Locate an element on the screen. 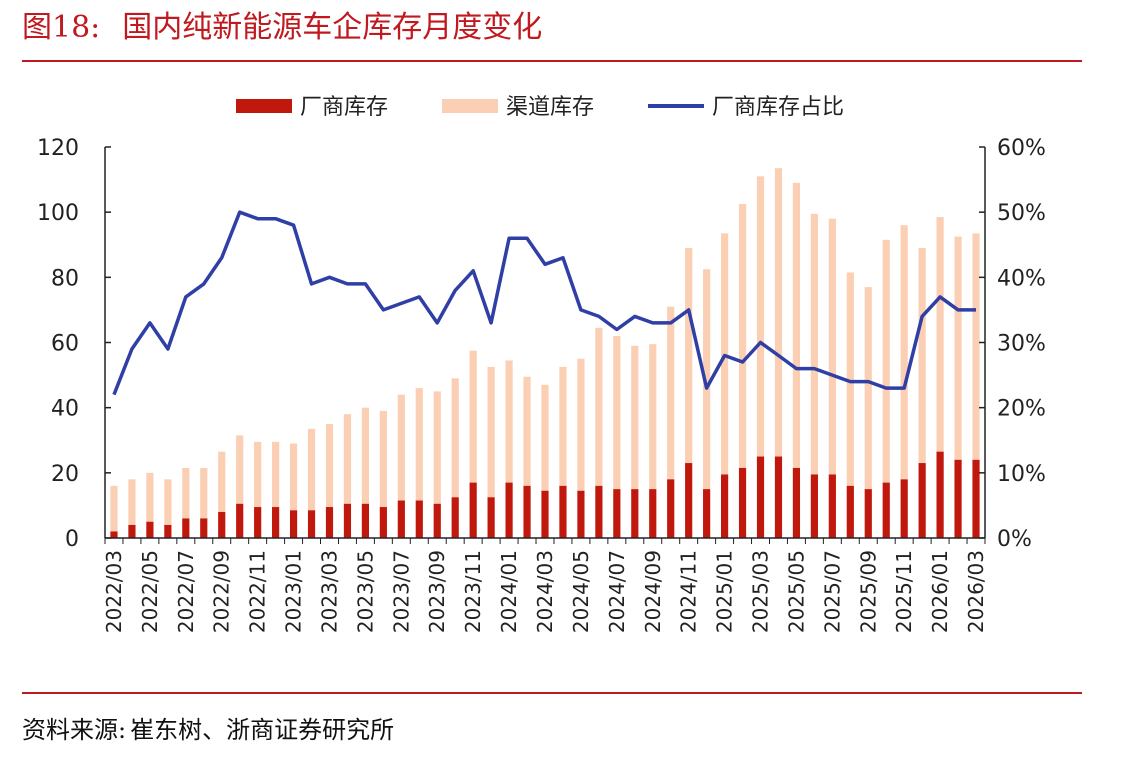  left-tick-label: 20 is located at coordinates (65, 474).